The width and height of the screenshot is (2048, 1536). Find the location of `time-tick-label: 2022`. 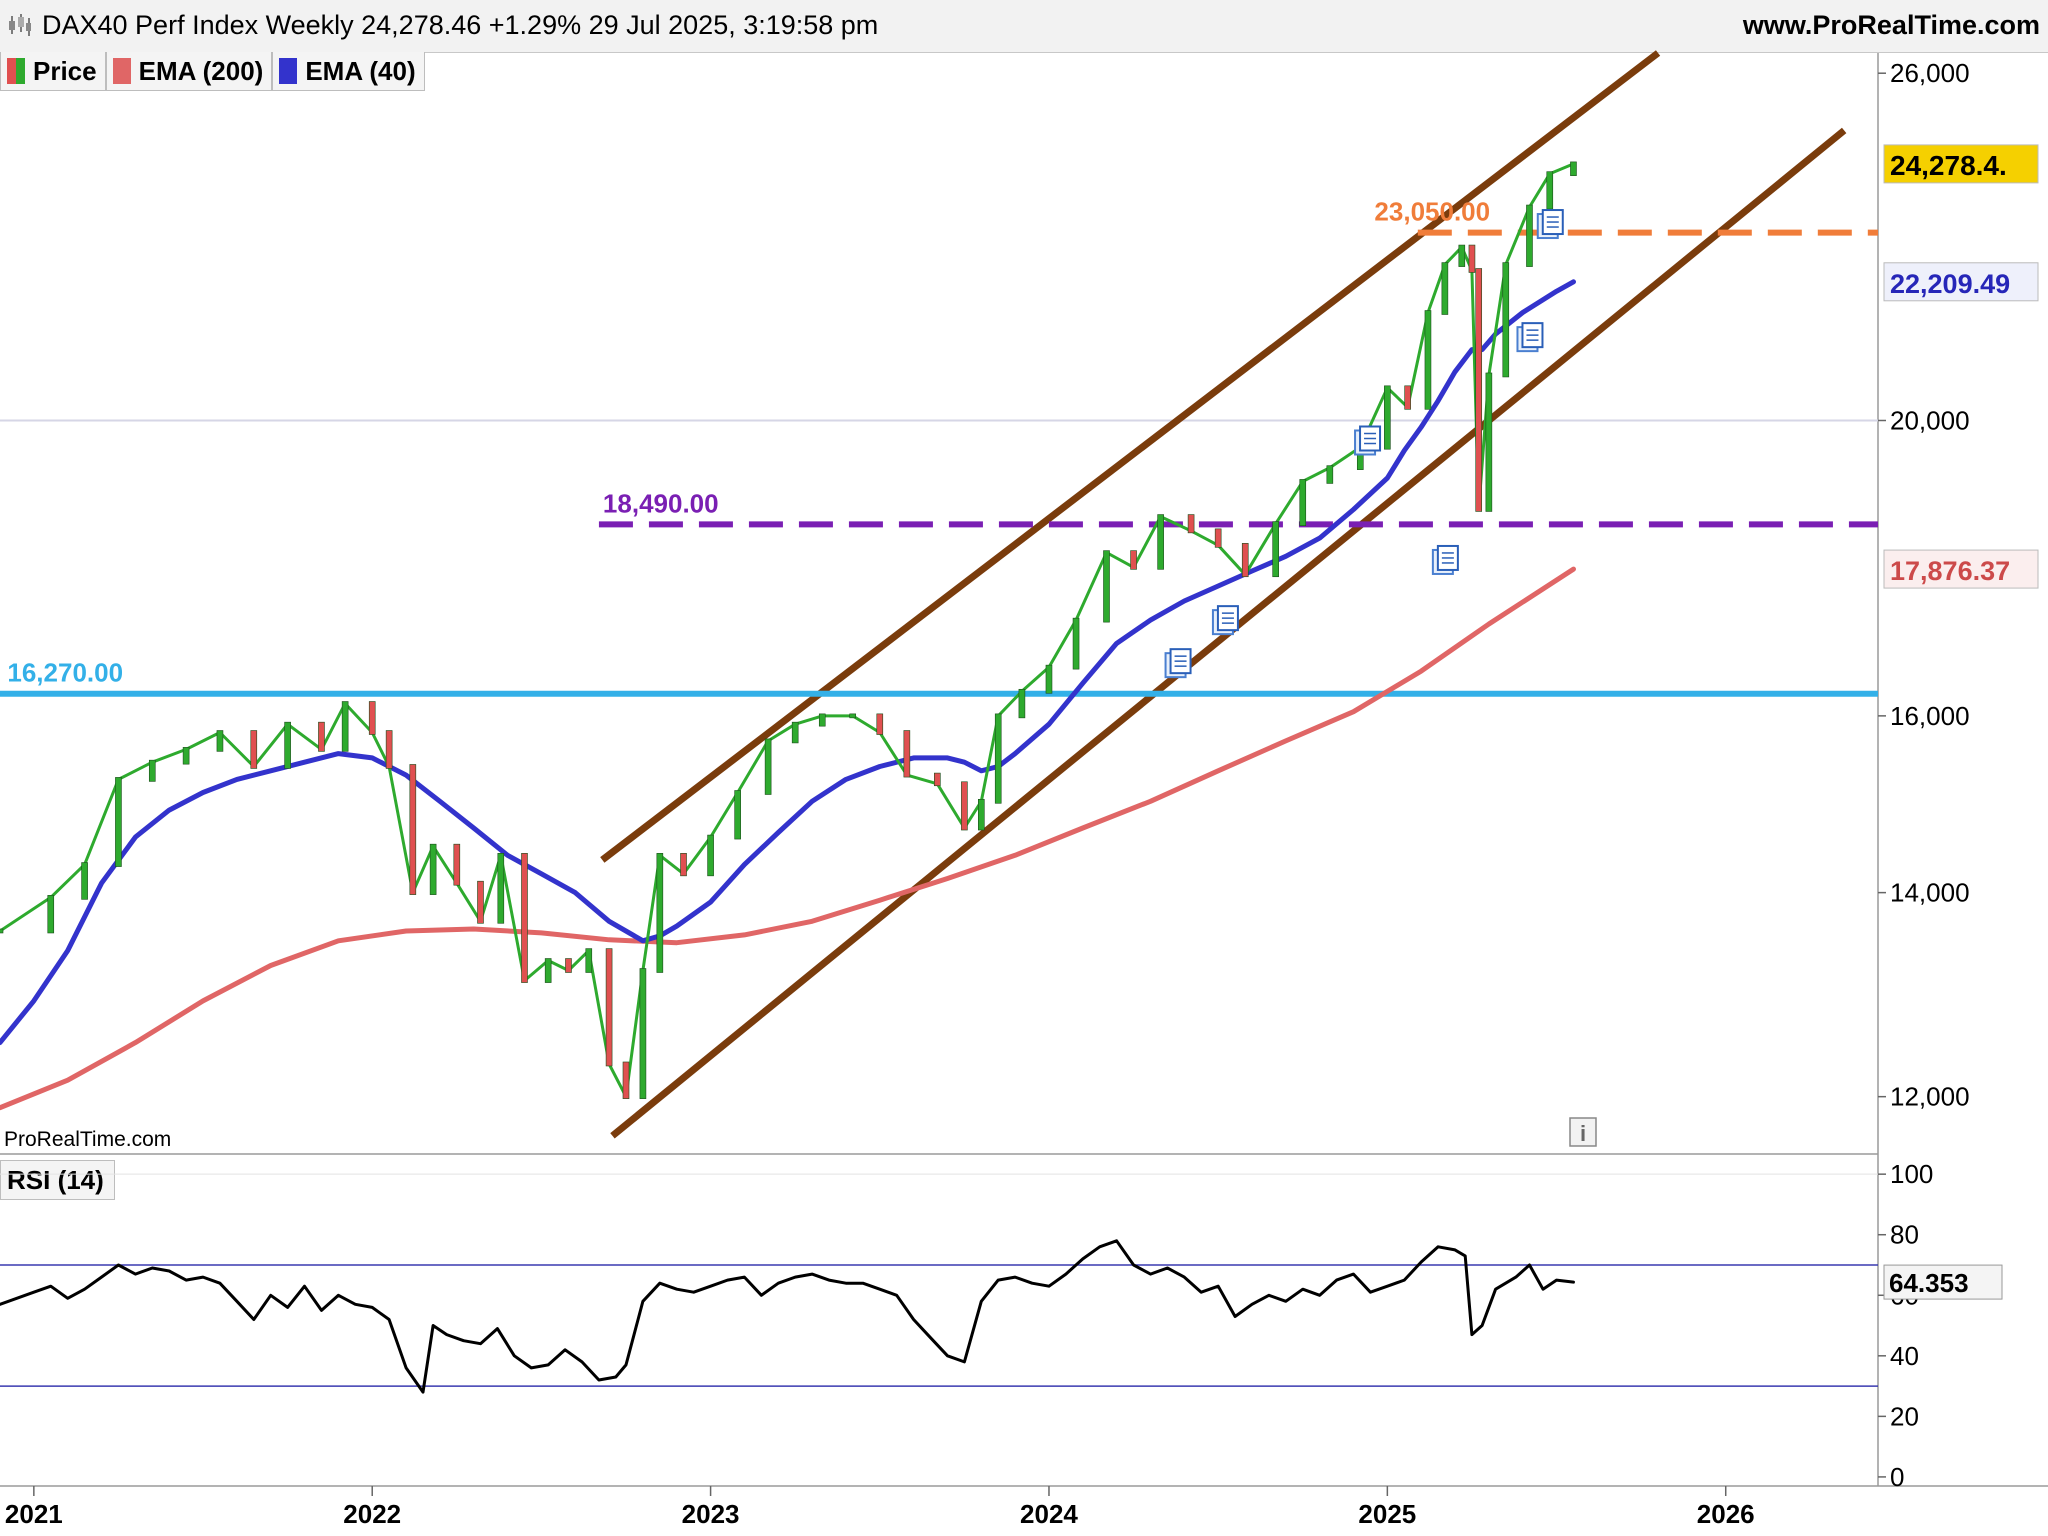

time-tick-label: 2022 is located at coordinates (372, 1514).